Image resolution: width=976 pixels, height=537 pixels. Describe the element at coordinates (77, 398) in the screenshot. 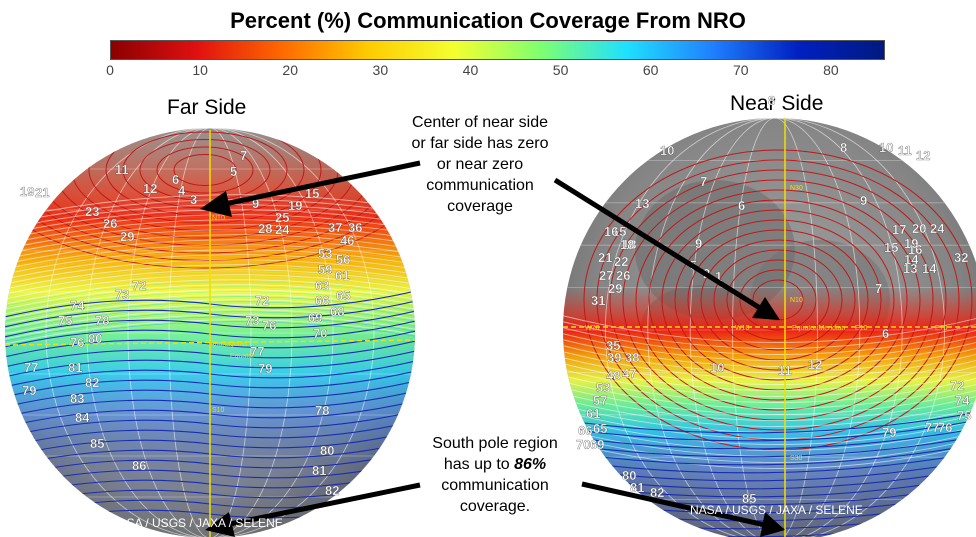

I see `contour-value-label: 83` at that location.